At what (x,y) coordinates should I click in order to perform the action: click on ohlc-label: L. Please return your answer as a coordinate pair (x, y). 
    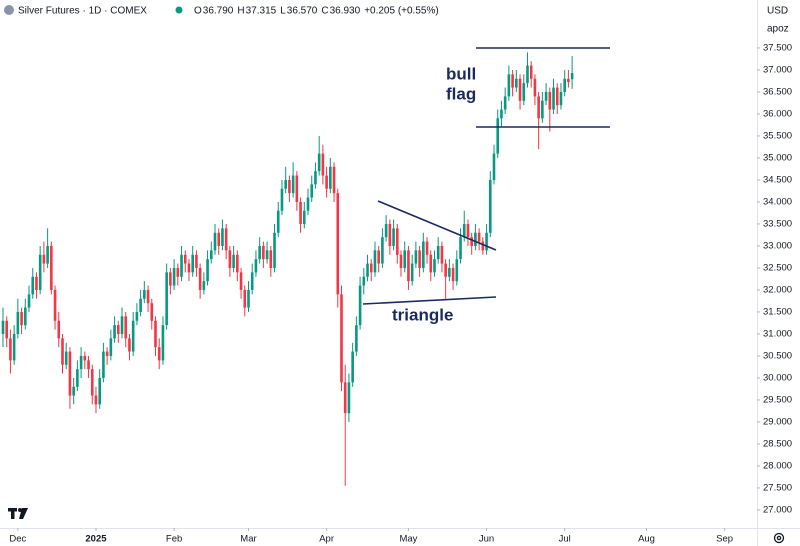
    Looking at the image, I should click on (283, 11).